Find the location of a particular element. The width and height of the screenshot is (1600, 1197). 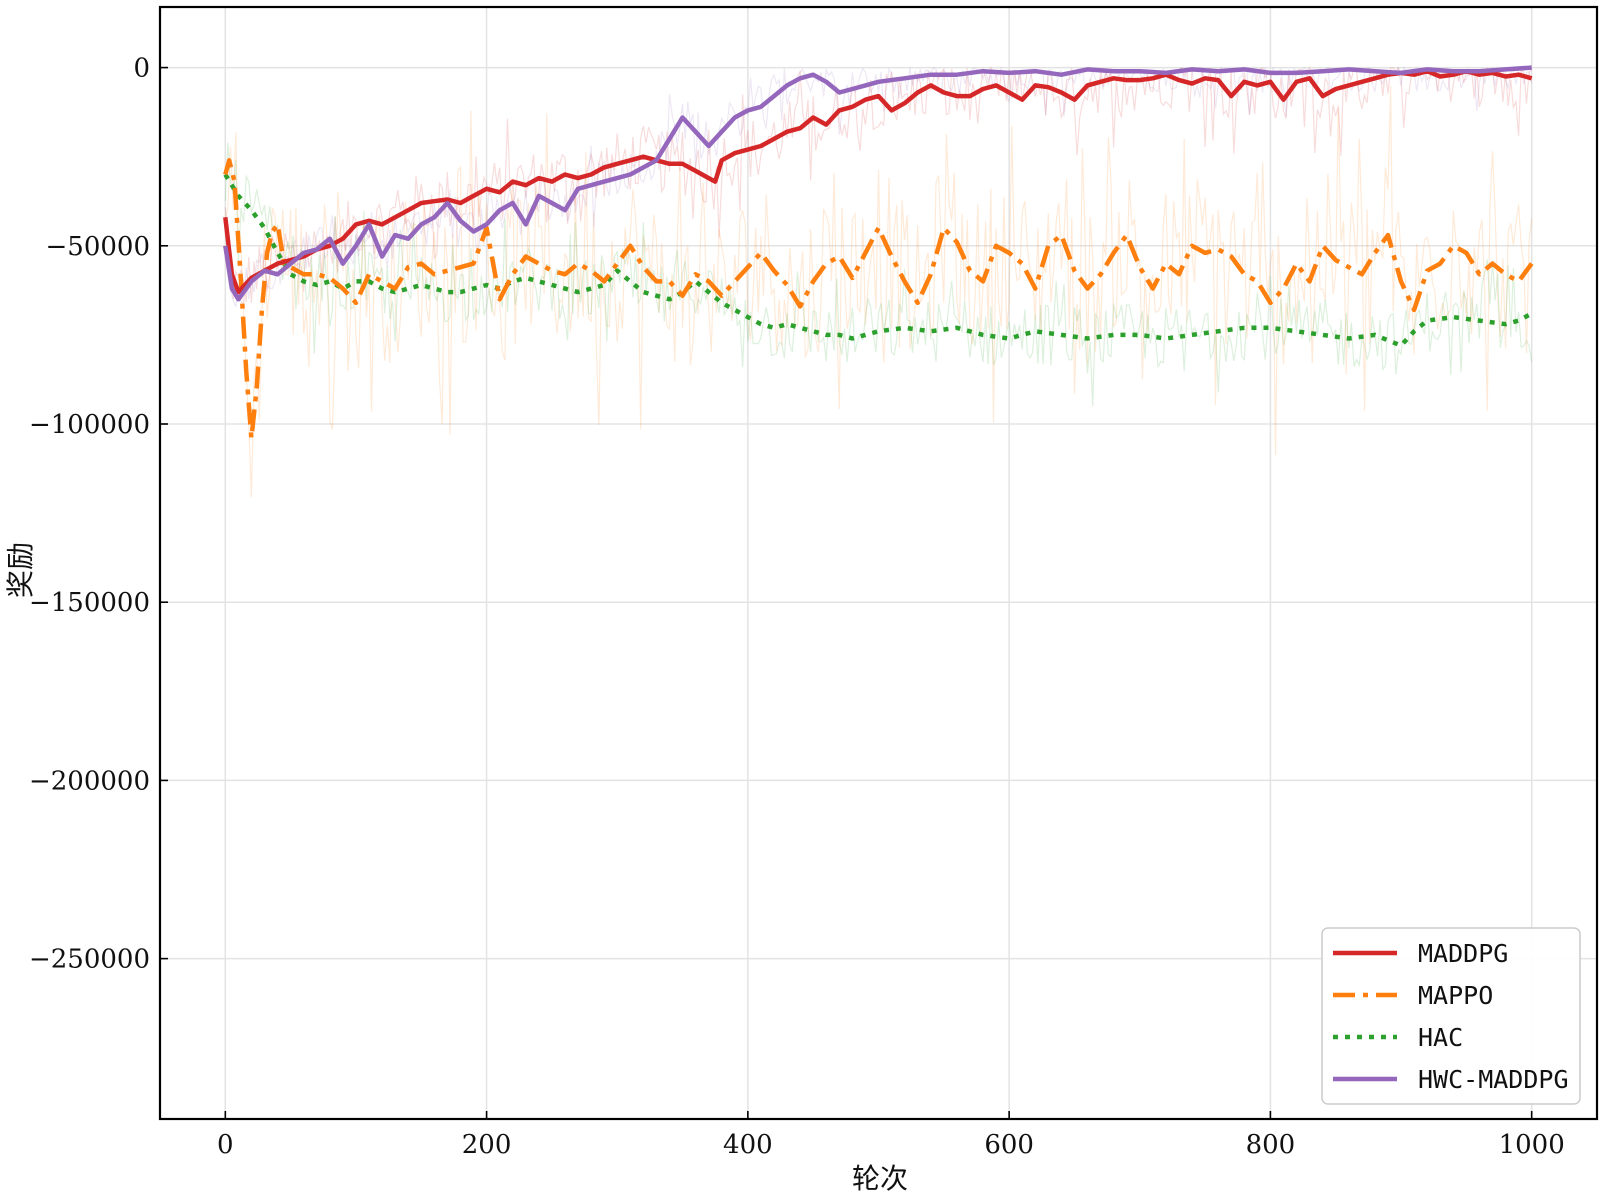

legend: MADDPG MAPPO HAC HWC-MADDPG is located at coordinates (1451, 1016).